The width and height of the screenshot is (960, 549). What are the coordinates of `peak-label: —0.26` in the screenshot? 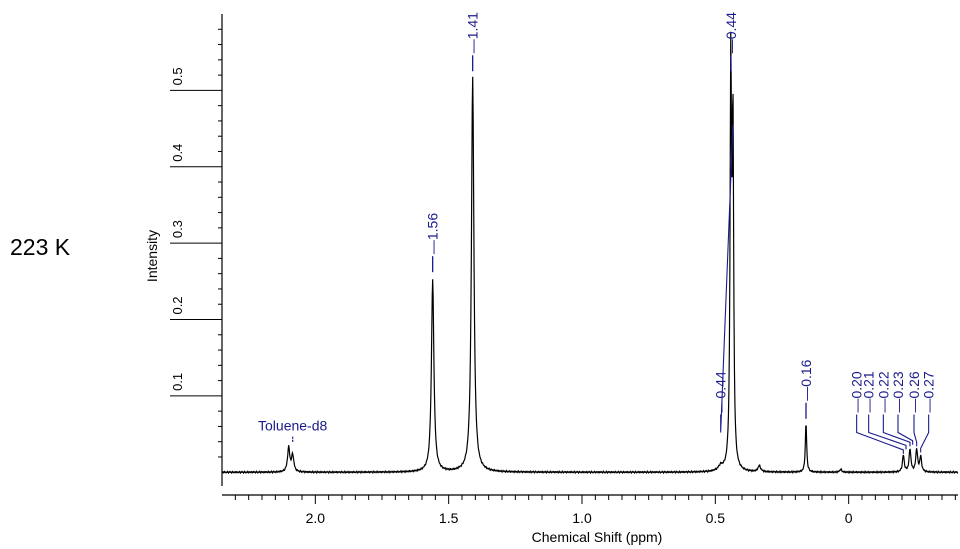 It's located at (914, 391).